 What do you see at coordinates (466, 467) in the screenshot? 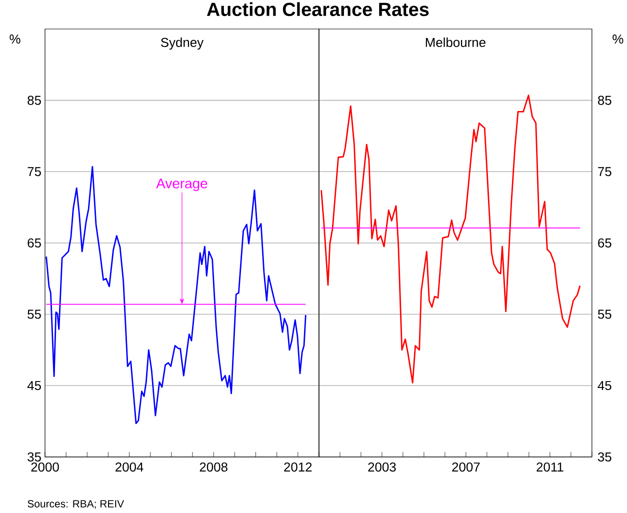
I see `x-tick-label: 2007` at bounding box center [466, 467].